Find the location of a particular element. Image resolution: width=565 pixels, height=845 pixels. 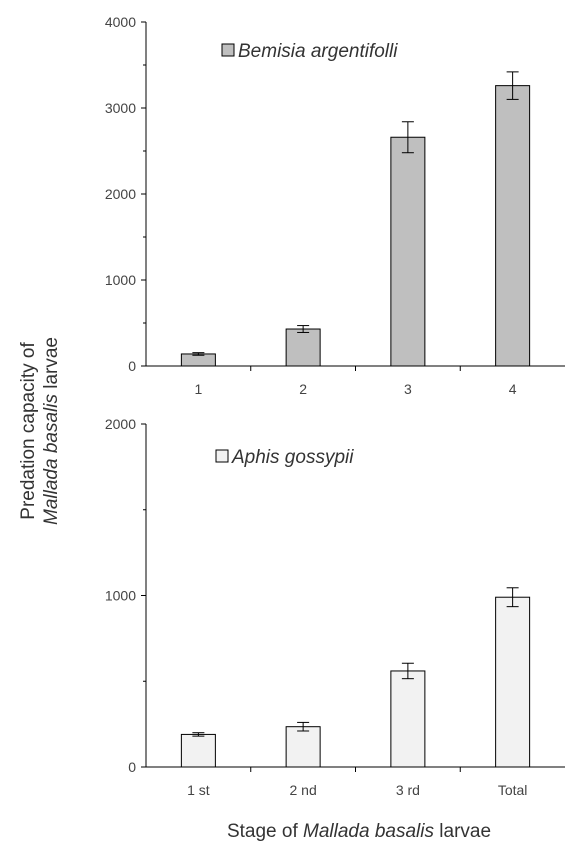

legend-label: Bemisia argentifolli is located at coordinates (318, 51).